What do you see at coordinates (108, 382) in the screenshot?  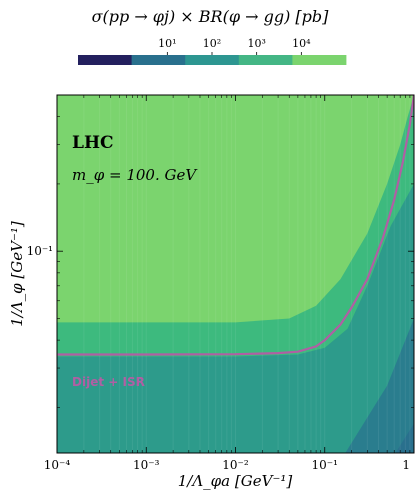 I see `curve-label: Dijet + ISR` at bounding box center [108, 382].